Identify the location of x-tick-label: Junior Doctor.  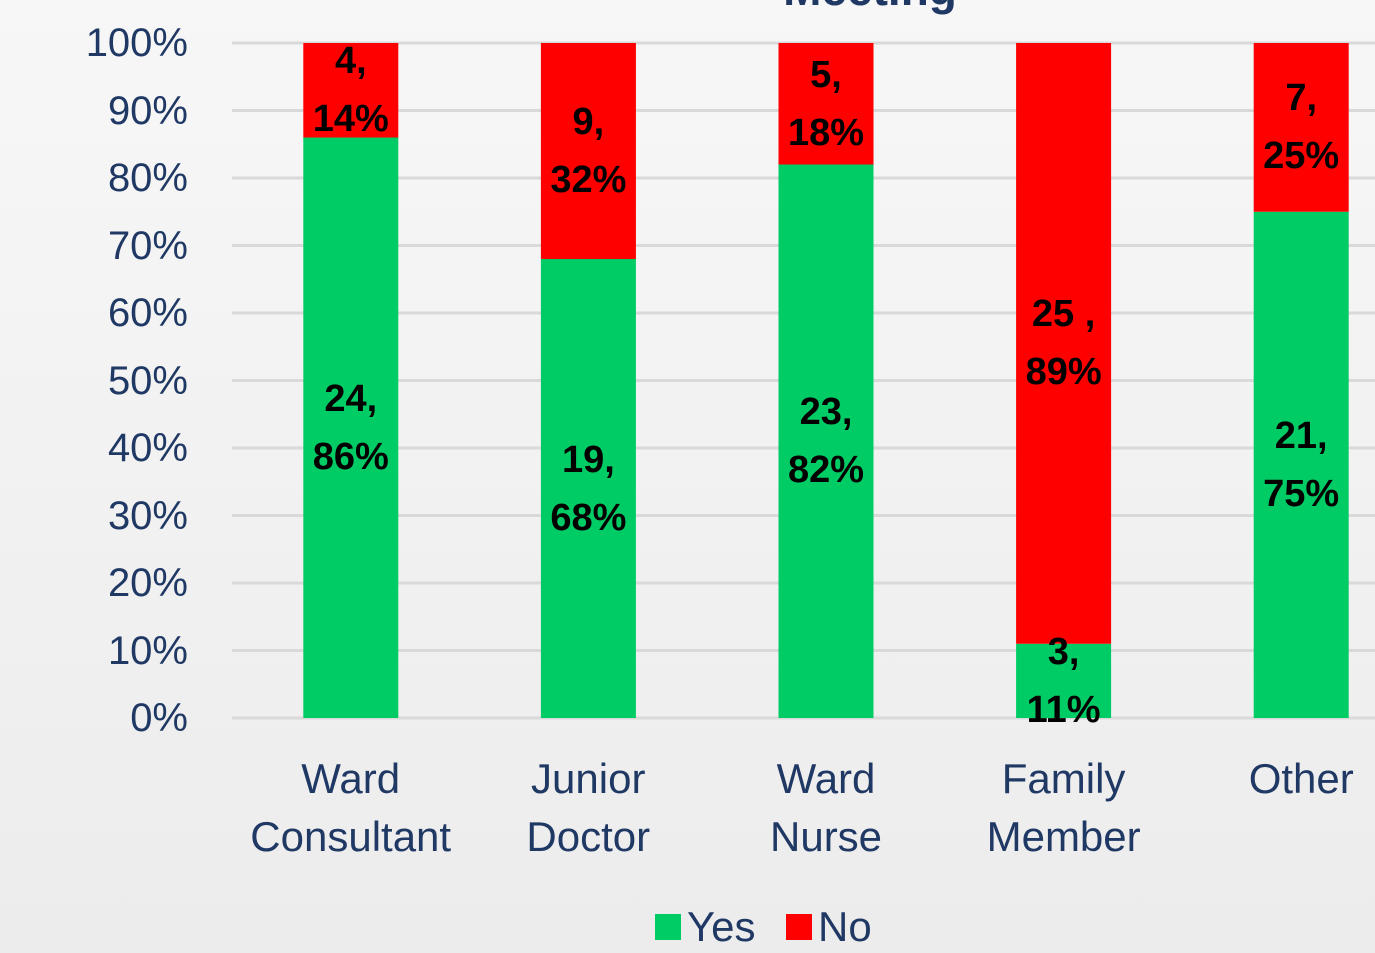
(588, 807).